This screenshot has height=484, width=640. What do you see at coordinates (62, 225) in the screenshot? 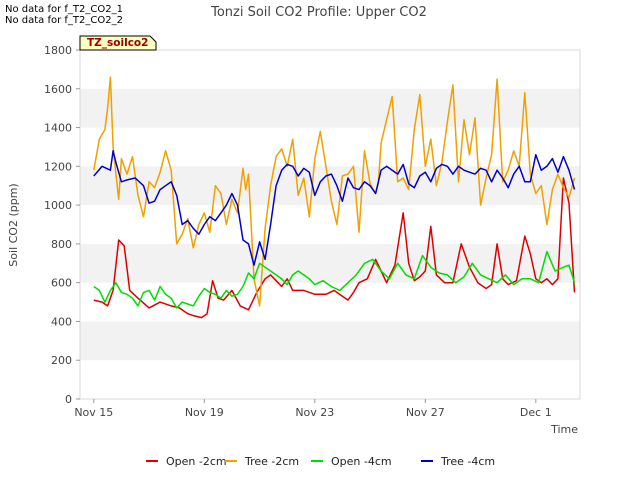
I see `y-axis: 0 200 400 600 800 1000 1200 1400 1600 1800` at bounding box center [62, 225].